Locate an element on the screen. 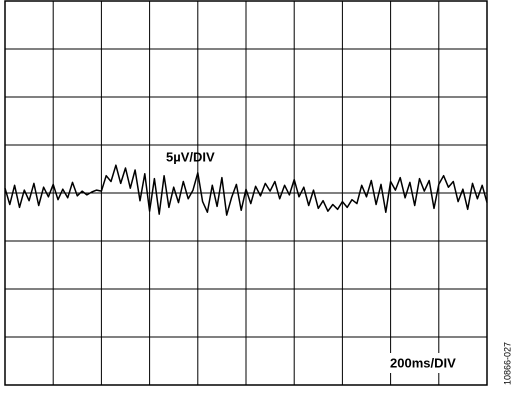  vertical-scale-label: 5µV/DIV is located at coordinates (190, 156).